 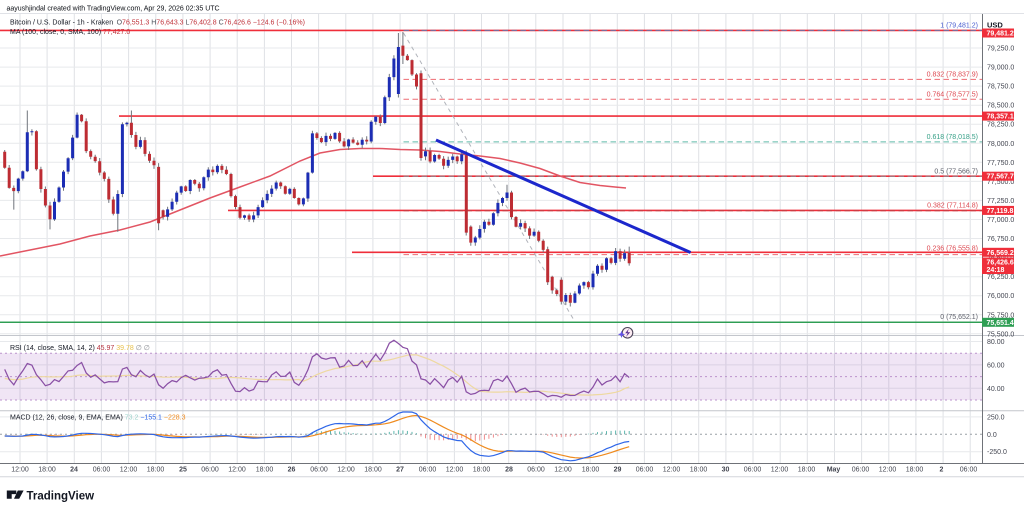 I want to click on svg-text: 25, so click(x=183, y=470).